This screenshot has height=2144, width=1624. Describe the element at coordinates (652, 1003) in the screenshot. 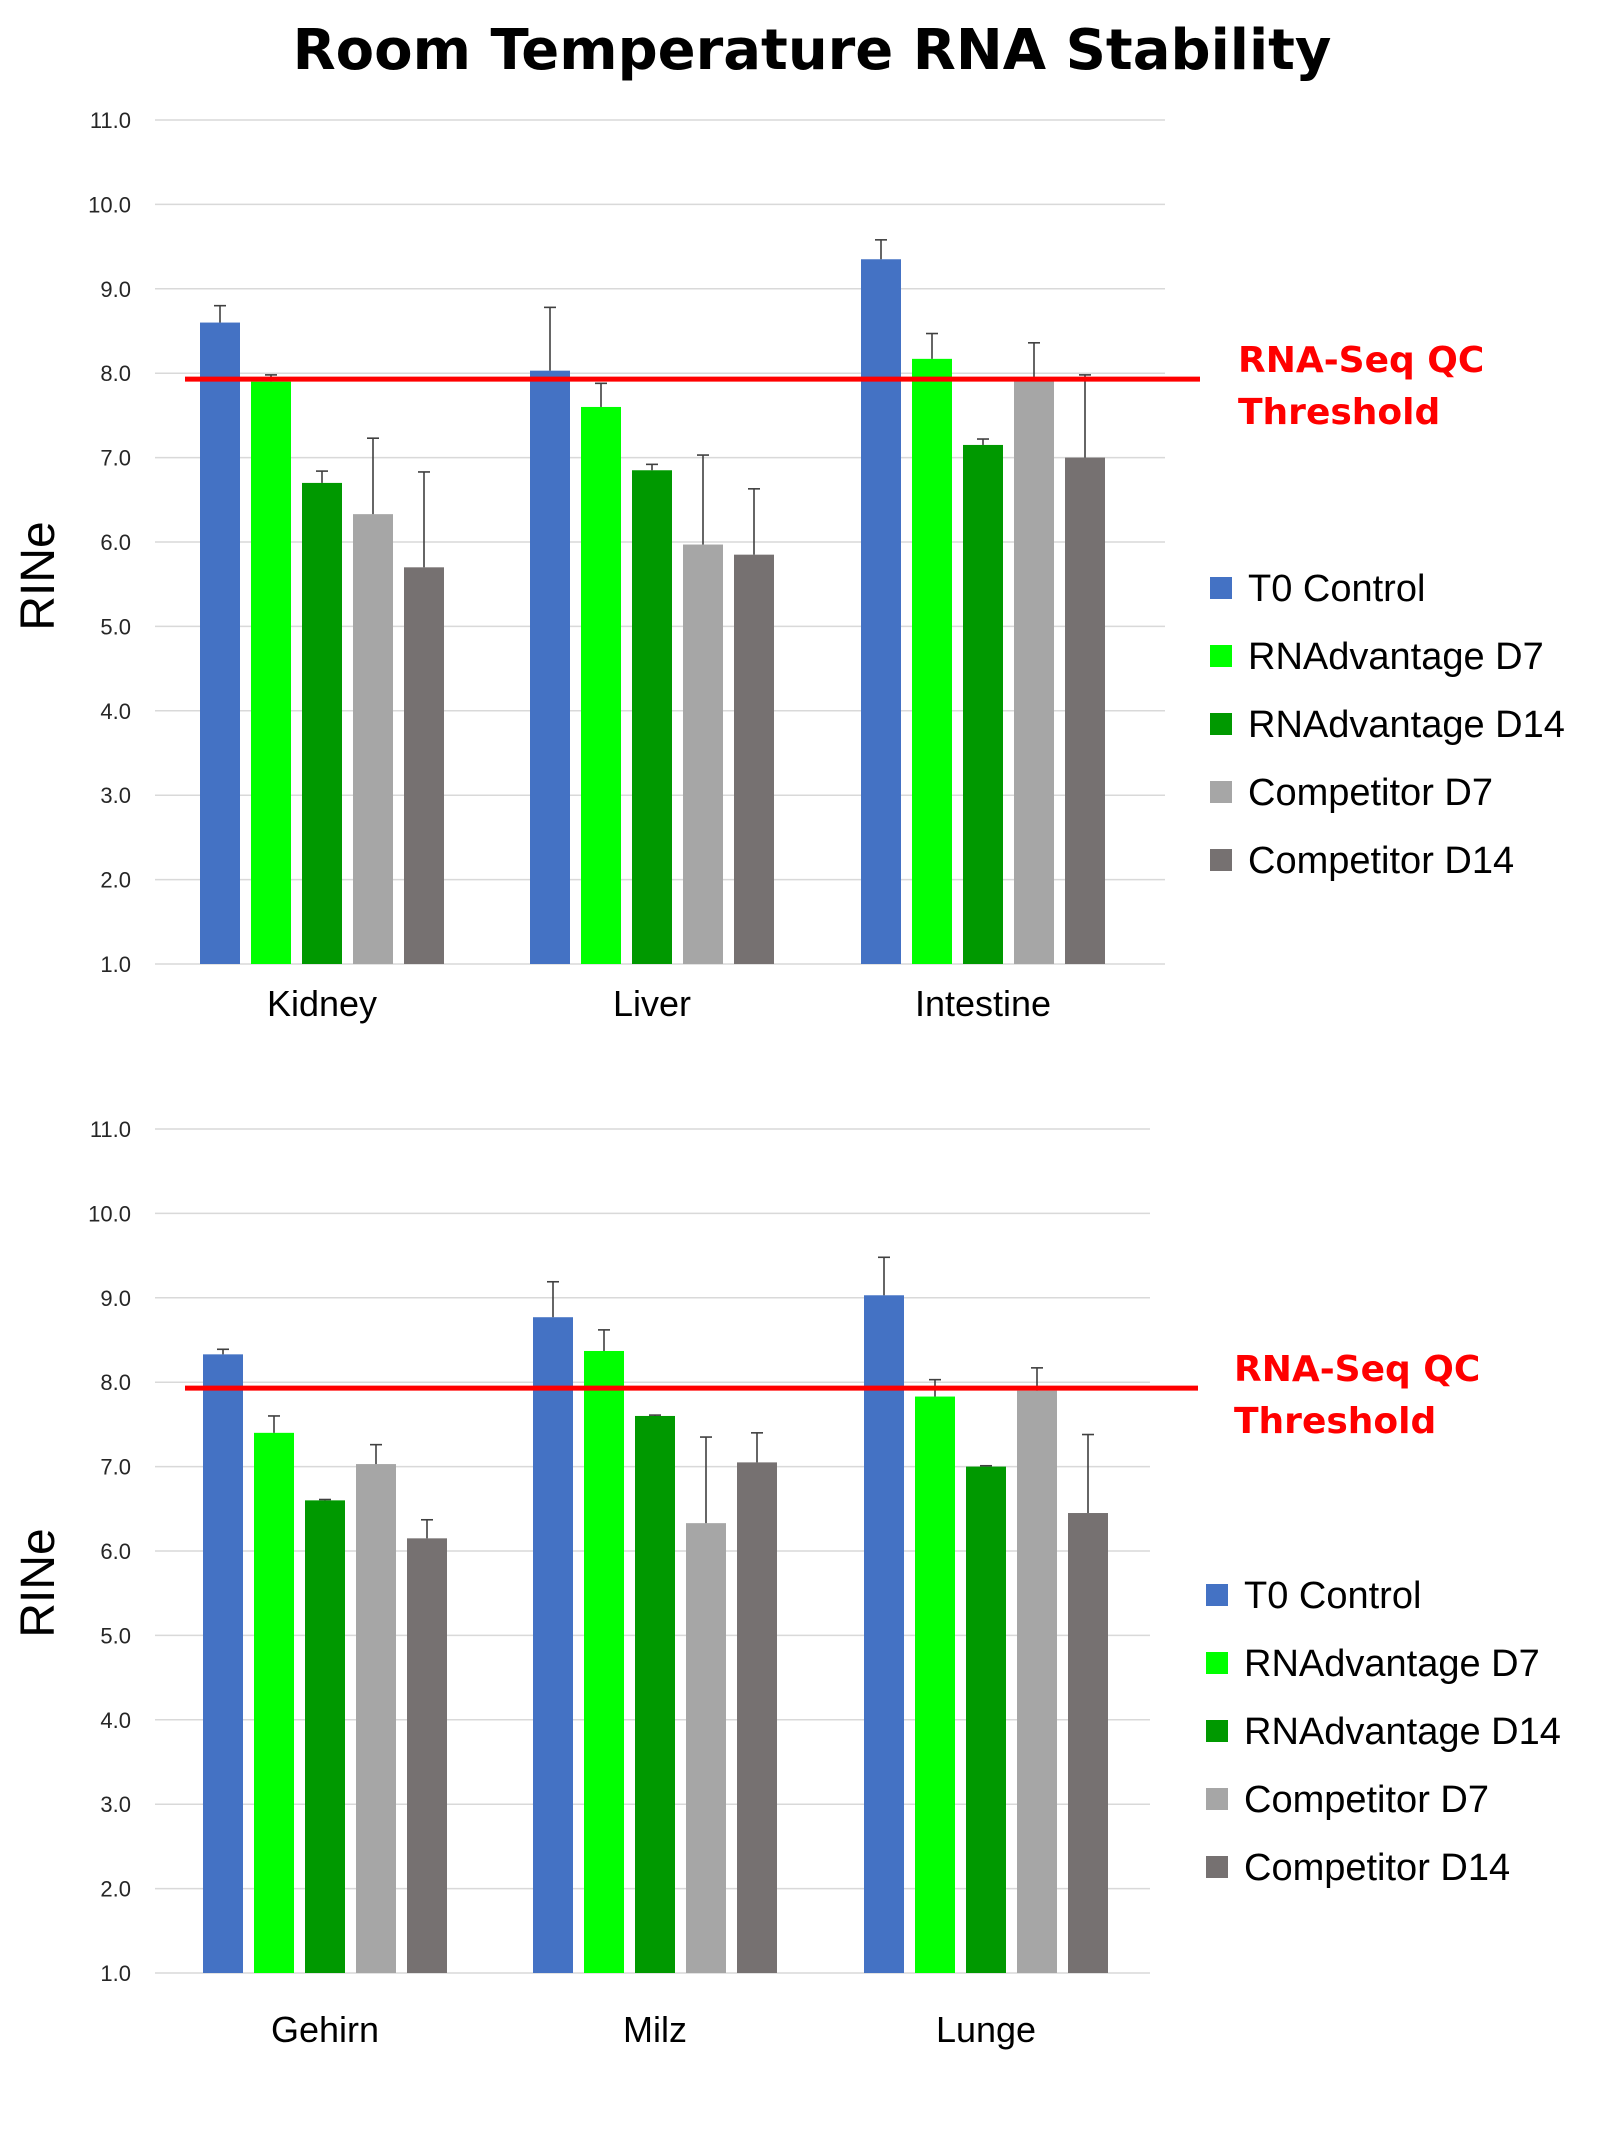

I see `x-tick-label-liver: Liver` at that location.